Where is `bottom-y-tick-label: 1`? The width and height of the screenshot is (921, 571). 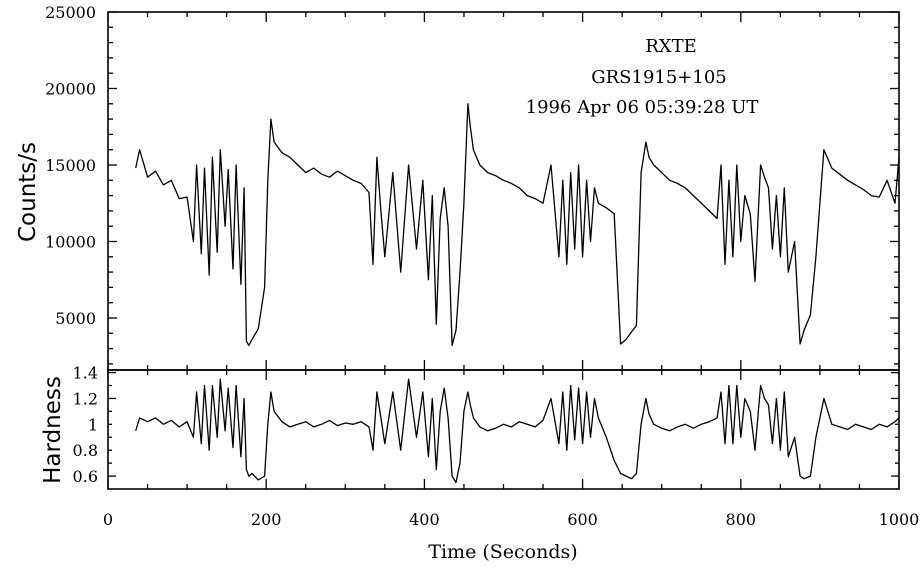 bottom-y-tick-label: 1 is located at coordinates (93, 424).